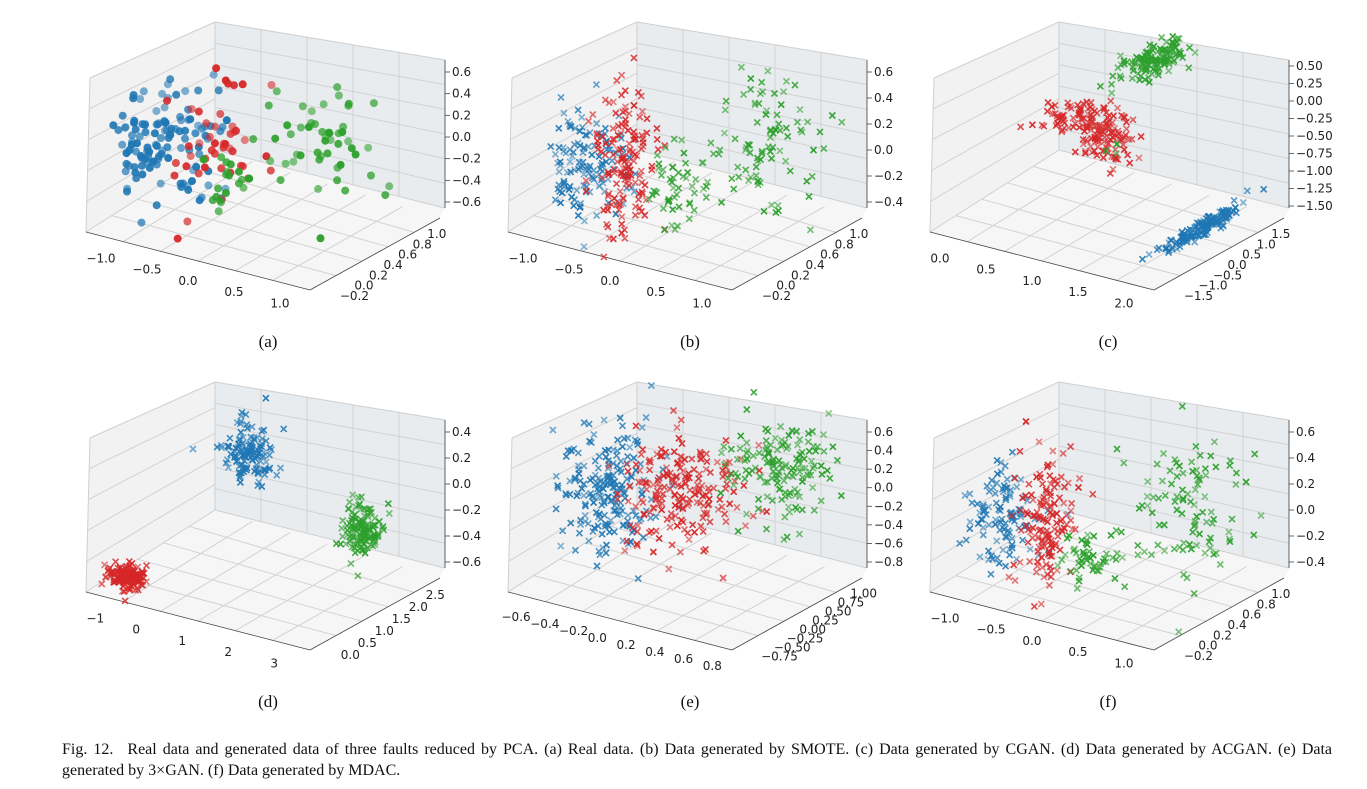 This screenshot has width=1367, height=789. What do you see at coordinates (367, 643) in the screenshot?
I see `y-tick-label: 0.5` at bounding box center [367, 643].